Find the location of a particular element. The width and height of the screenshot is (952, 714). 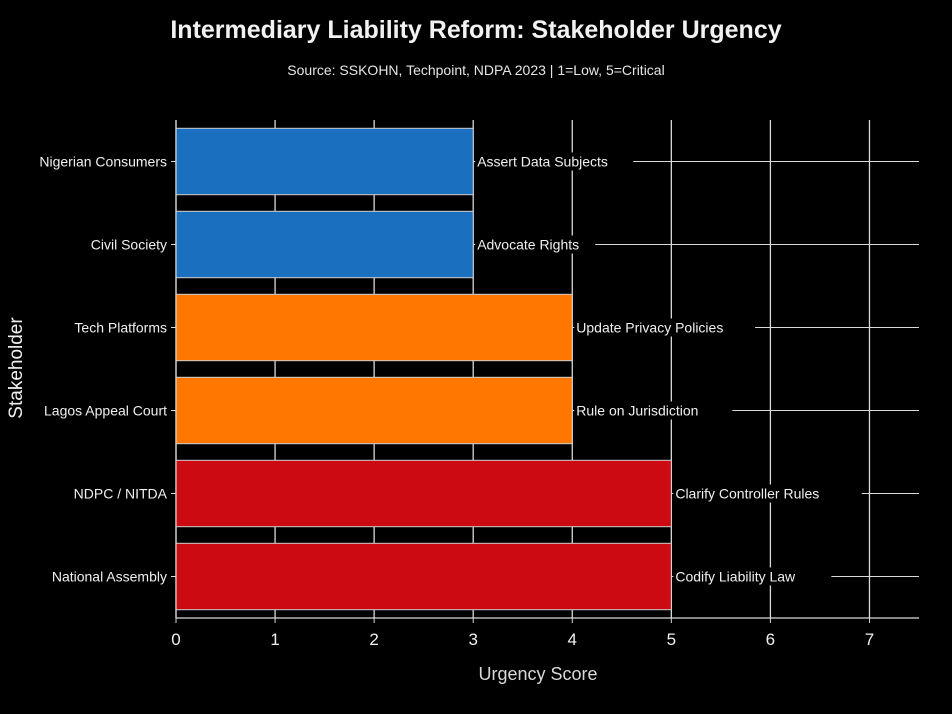

x-tick-label-4: 4 is located at coordinates (572, 639).